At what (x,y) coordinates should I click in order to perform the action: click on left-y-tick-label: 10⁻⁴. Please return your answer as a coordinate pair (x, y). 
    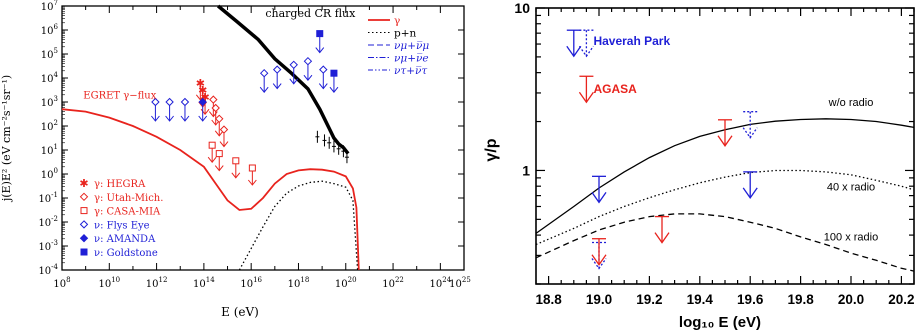
    Looking at the image, I should click on (48, 270).